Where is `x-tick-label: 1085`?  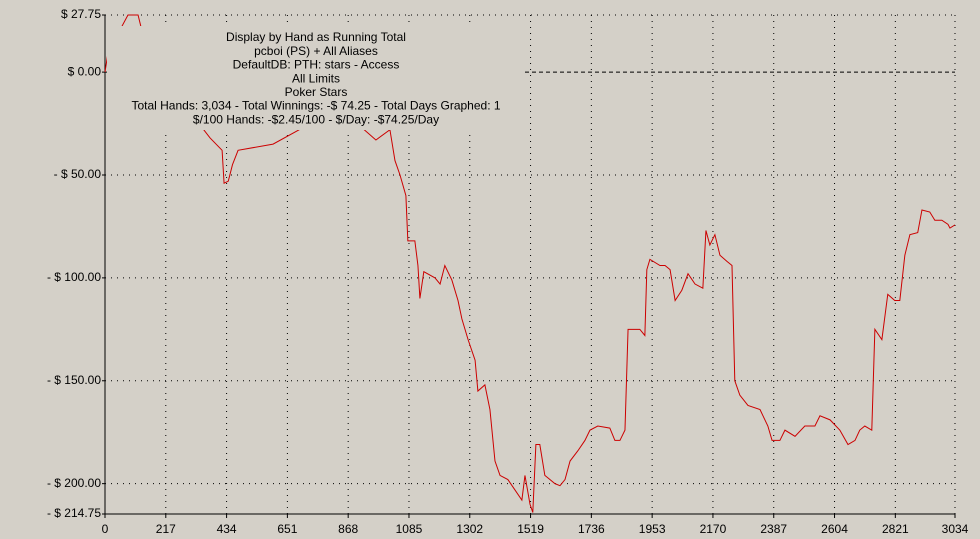
x-tick-label: 1085 is located at coordinates (409, 529).